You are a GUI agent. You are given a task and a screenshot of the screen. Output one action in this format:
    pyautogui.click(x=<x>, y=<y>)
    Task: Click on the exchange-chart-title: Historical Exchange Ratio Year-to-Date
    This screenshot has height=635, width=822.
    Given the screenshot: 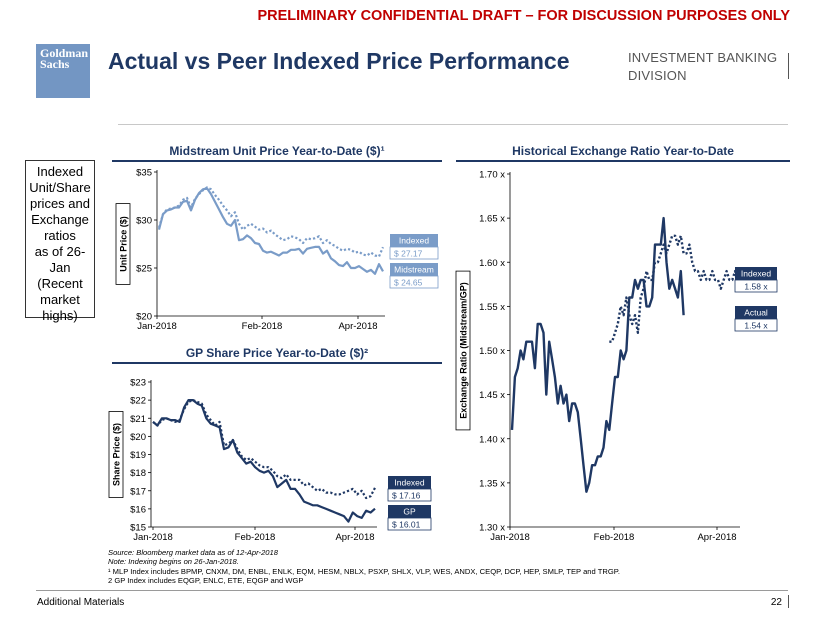 What is the action you would take?
    pyautogui.click(x=623, y=151)
    